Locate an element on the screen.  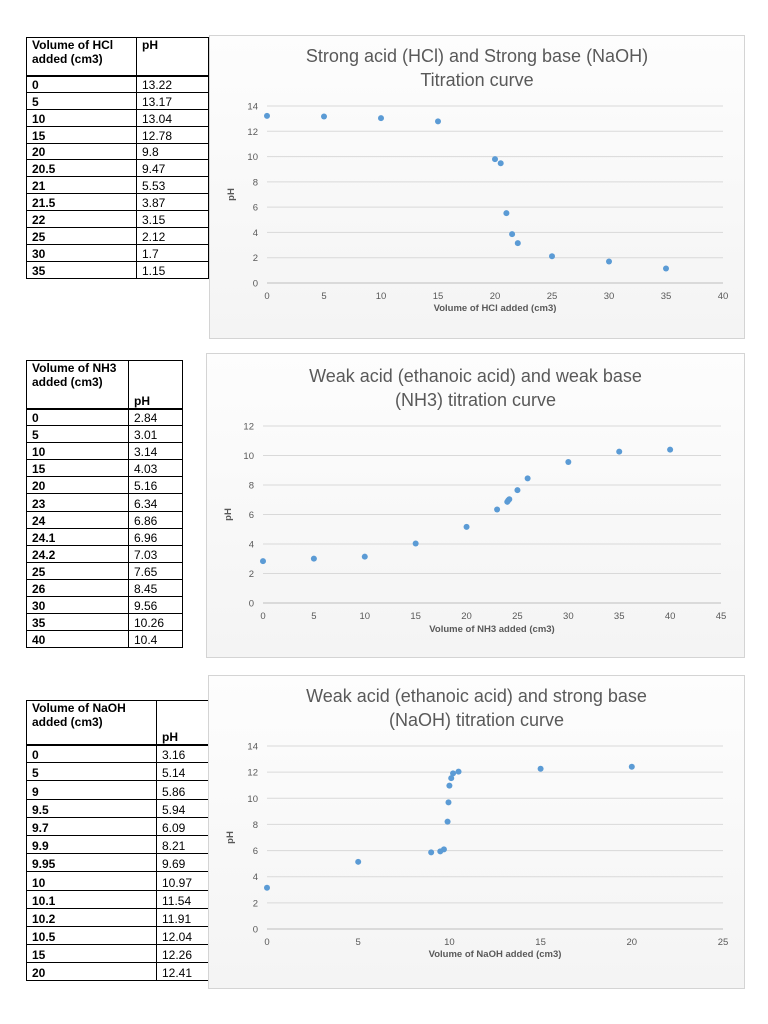
ph-cell: 10.26 is located at coordinates (155, 622).